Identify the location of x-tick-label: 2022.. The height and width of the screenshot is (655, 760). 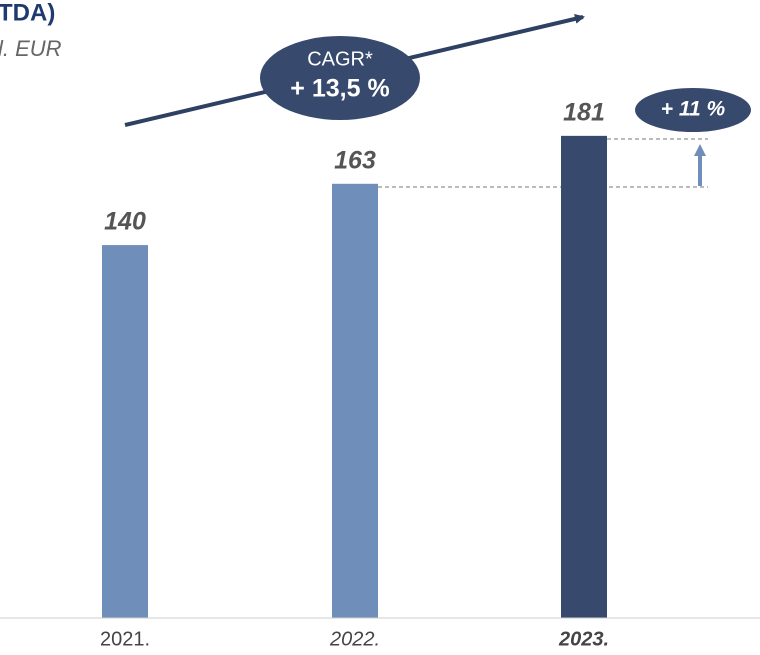
(354, 639).